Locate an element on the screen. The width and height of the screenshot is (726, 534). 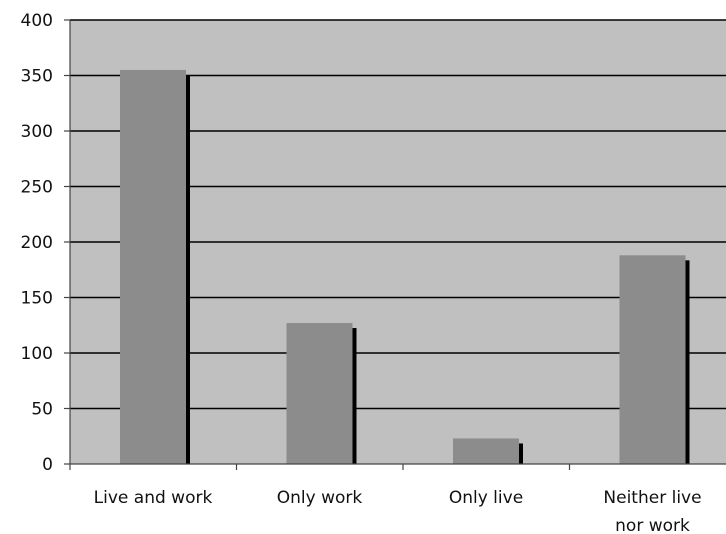
x-category-label: Neither live nor work is located at coordinates (652, 511).